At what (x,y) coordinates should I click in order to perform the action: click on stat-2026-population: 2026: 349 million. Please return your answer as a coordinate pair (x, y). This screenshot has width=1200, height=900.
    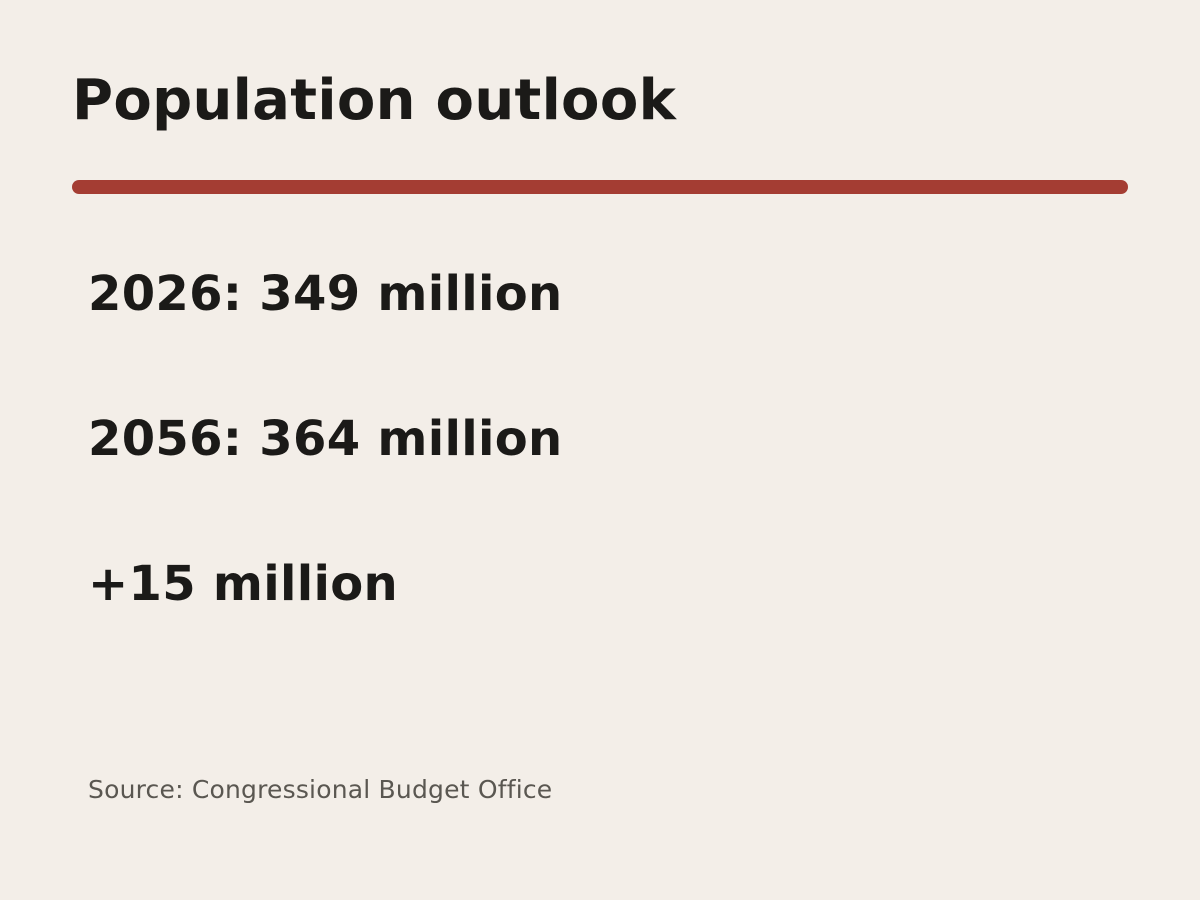
    Looking at the image, I should click on (325, 294).